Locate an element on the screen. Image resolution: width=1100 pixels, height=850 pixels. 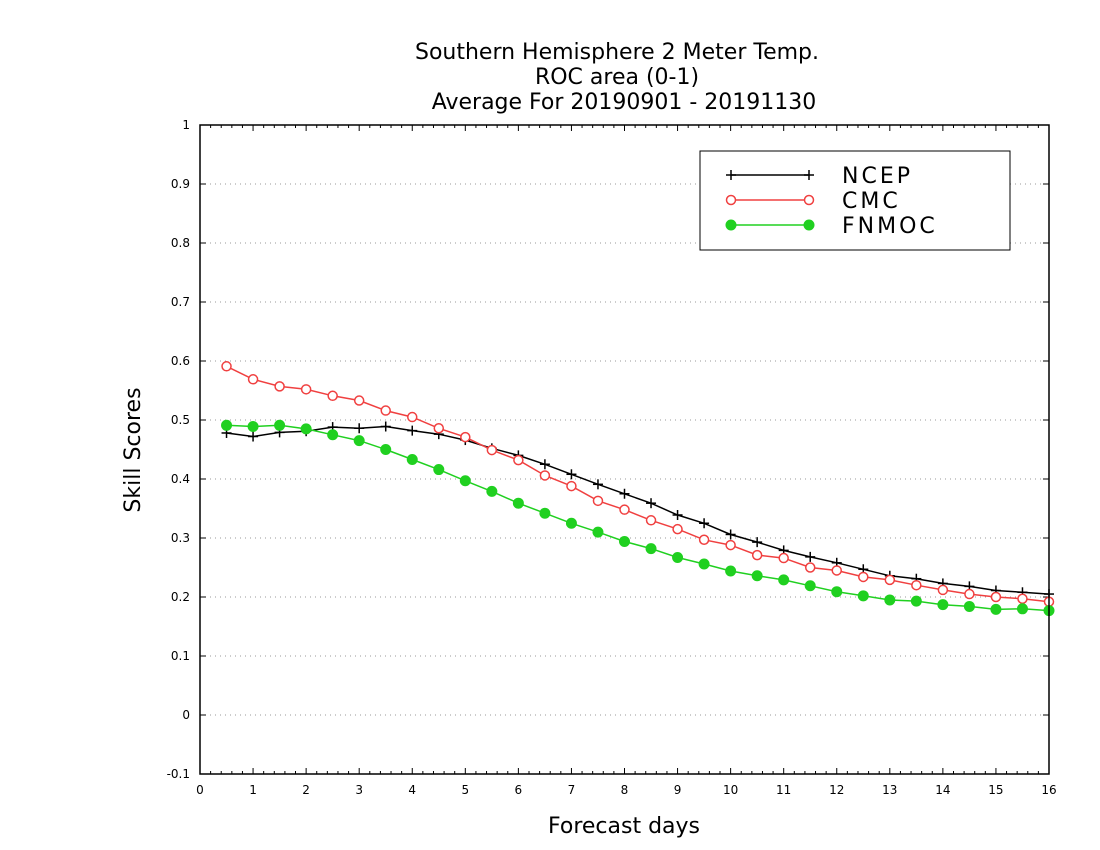
y-tick-label: 0.9 is located at coordinates (180, 184).